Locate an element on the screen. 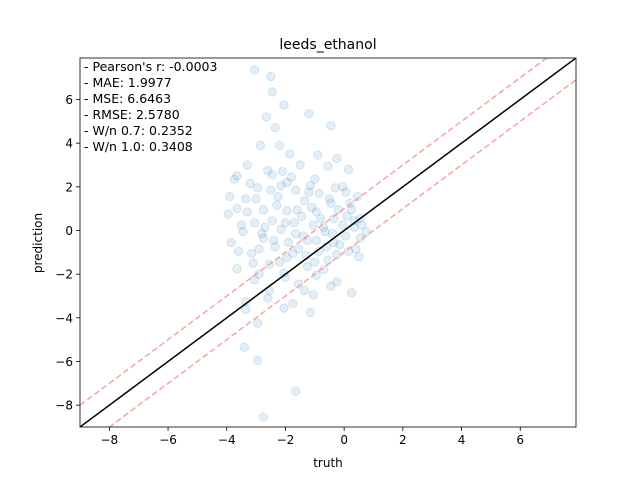  y-tick-label: −6 is located at coordinates (64, 362).